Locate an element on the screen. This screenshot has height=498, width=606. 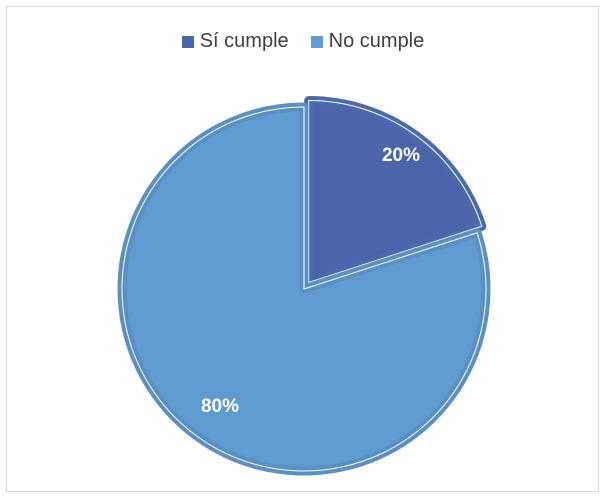
legend: Sí cumple No cumple is located at coordinates (303, 41).